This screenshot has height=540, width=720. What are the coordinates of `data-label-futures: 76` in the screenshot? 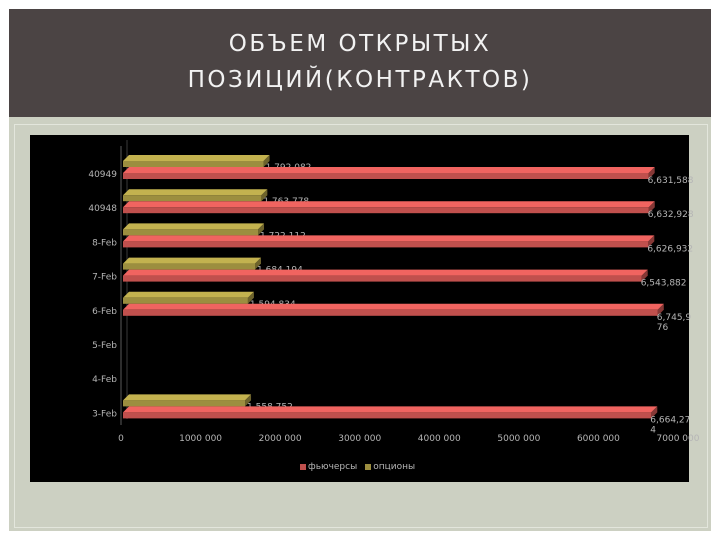 It's located at (663, 328).